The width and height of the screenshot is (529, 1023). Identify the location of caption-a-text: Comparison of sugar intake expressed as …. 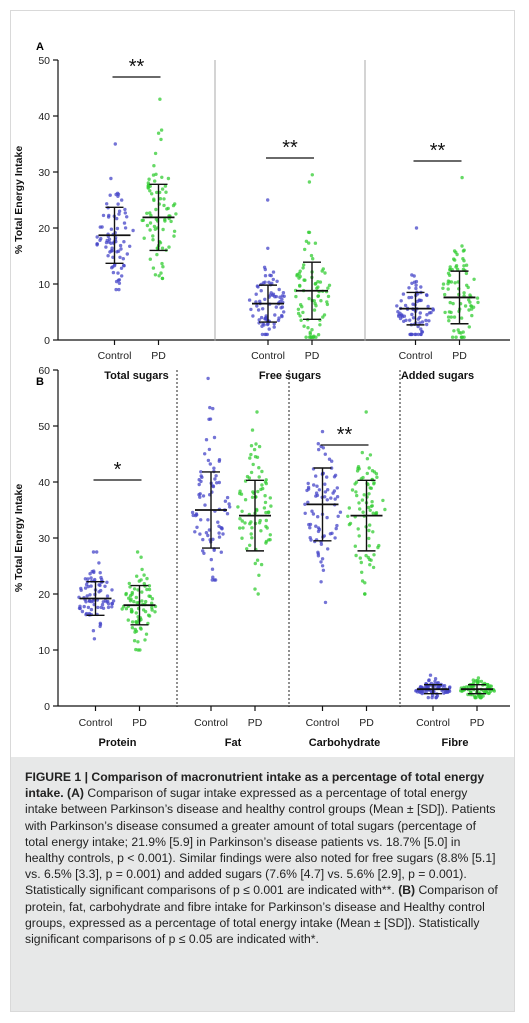
(260, 842).